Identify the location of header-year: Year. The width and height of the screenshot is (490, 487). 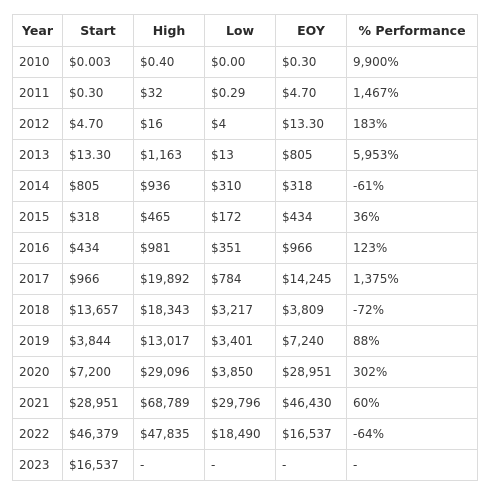
(37, 30).